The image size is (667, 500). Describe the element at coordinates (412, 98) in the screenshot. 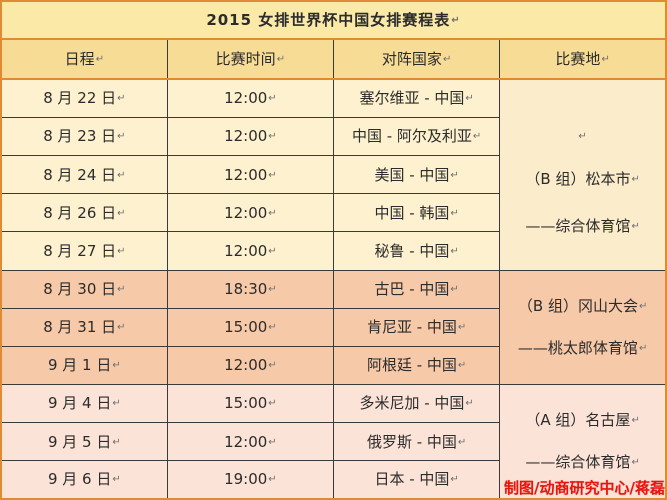

I see `cell-match-text: 塞尔维亚 - 中国` at that location.